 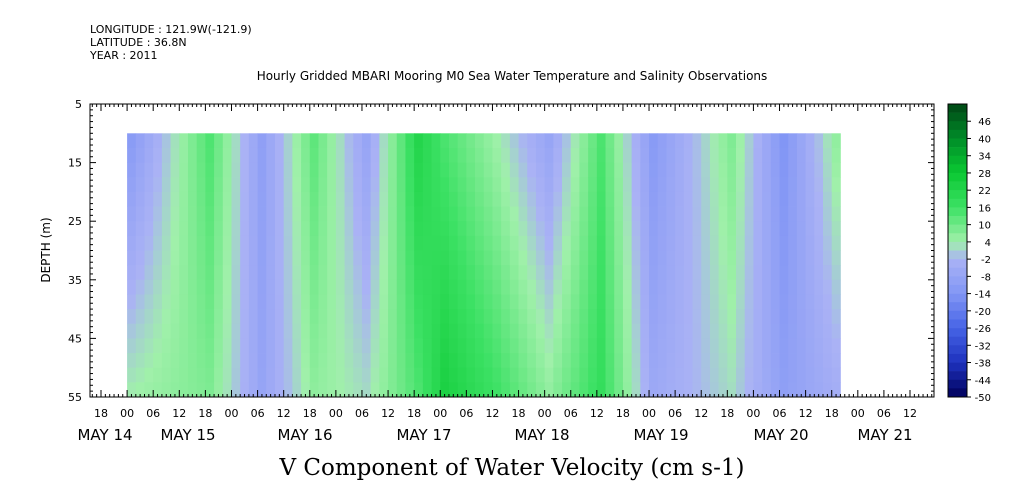 What do you see at coordinates (124, 55) in the screenshot?
I see `year-label: YEAR : 2011` at bounding box center [124, 55].